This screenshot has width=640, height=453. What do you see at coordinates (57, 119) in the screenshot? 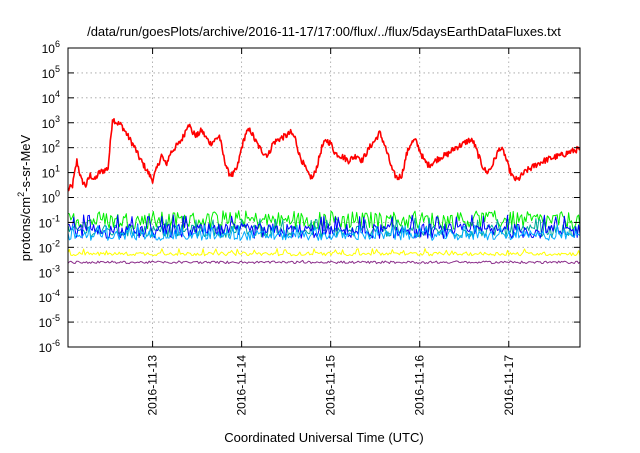
I see `y-tick-label-exponent: 3` at bounding box center [57, 119].